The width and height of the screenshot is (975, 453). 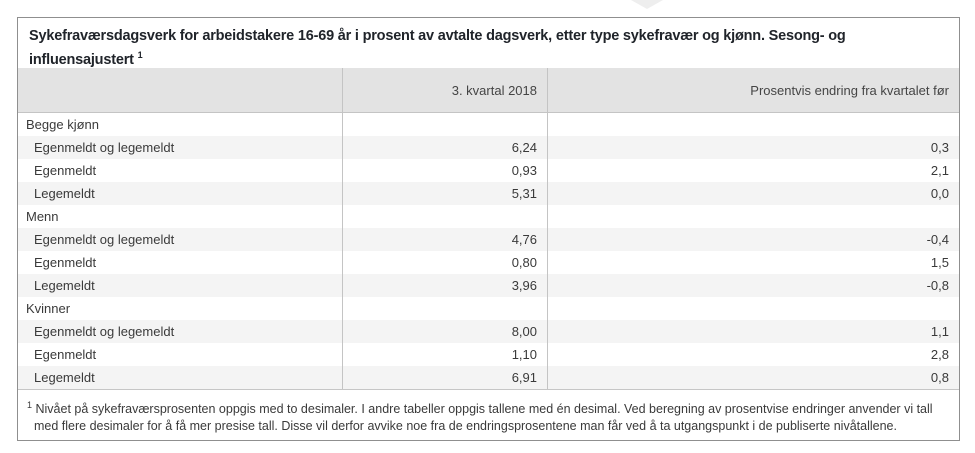 What do you see at coordinates (444, 90) in the screenshot?
I see `header-quarter-column: 3. kvartal 2018` at bounding box center [444, 90].